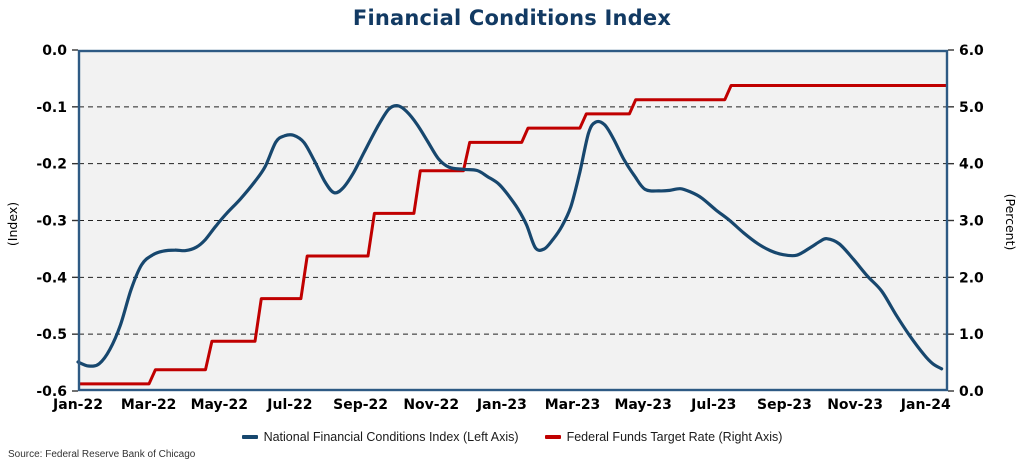  Describe the element at coordinates (971, 165) in the screenshot. I see `right-axis-label: 4.0` at that location.